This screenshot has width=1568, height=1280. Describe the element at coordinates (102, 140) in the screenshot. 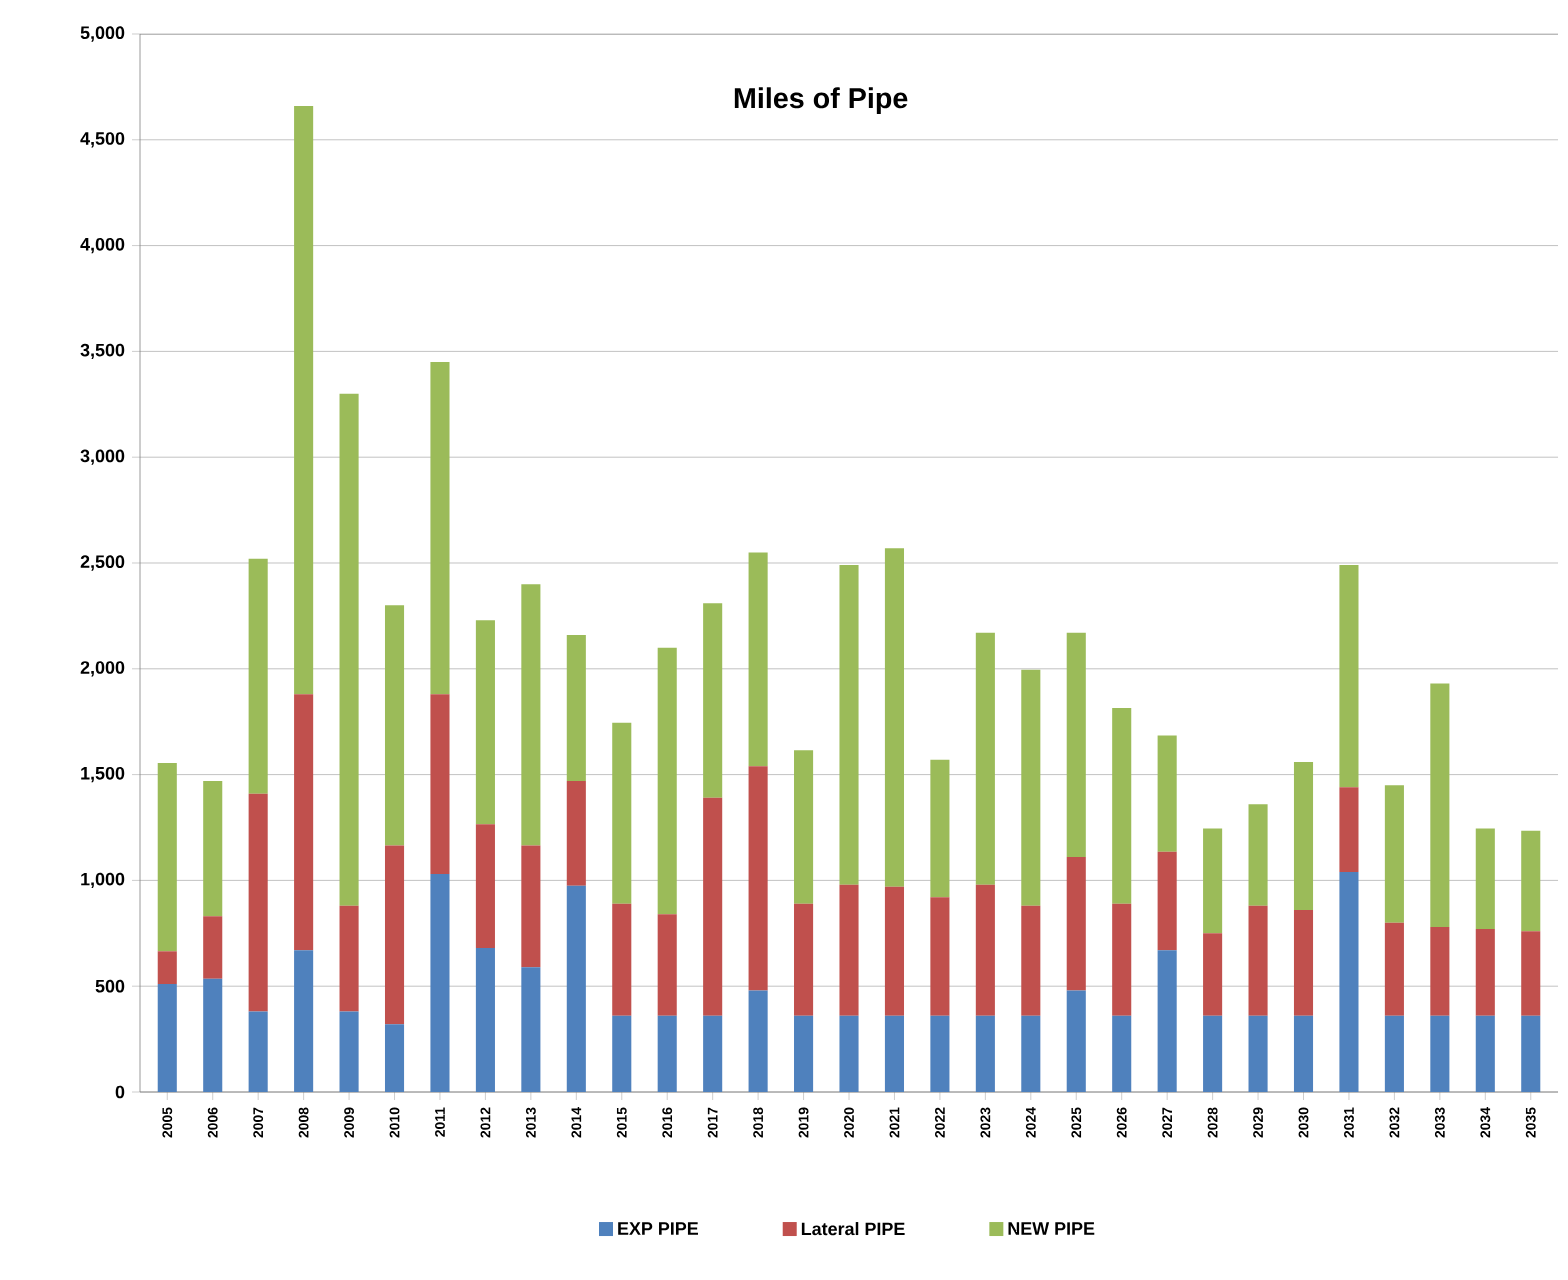

I see `y-tick-label: 4,500` at that location.